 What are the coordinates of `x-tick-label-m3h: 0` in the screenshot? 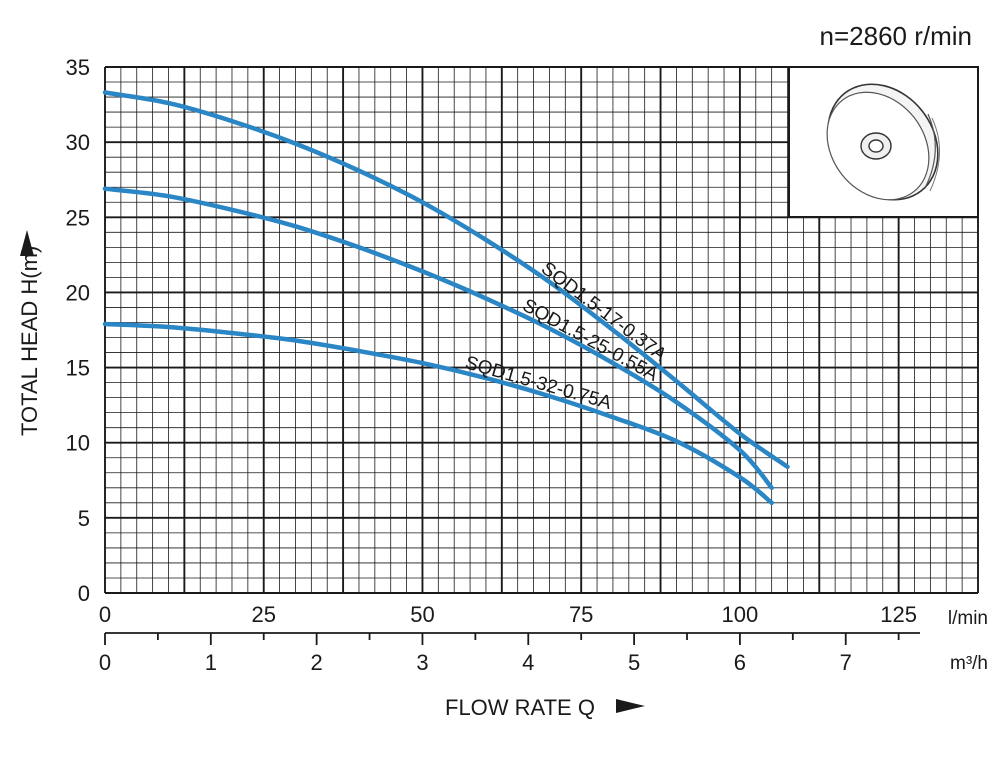 It's located at (105, 662).